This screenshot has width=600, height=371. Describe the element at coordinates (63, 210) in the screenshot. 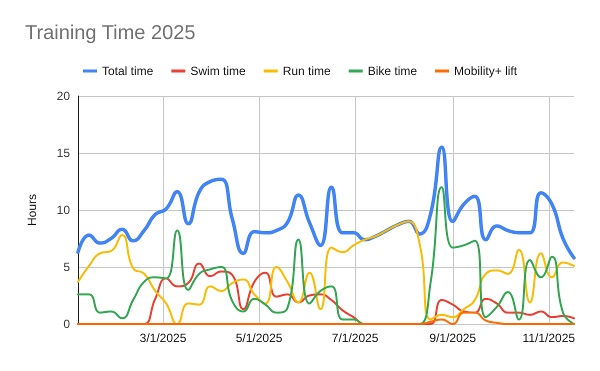

I see `y-tick-label: 10` at that location.